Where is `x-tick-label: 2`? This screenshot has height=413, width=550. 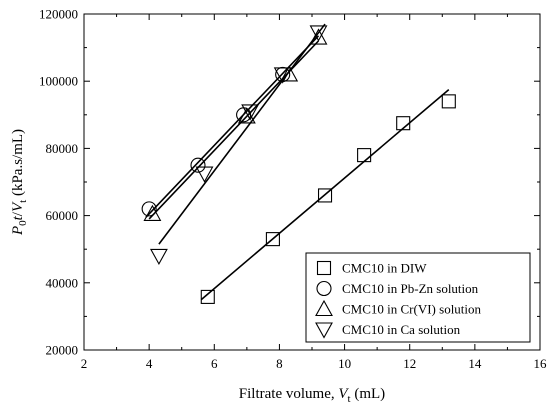 x-tick-label: 2 is located at coordinates (84, 363).